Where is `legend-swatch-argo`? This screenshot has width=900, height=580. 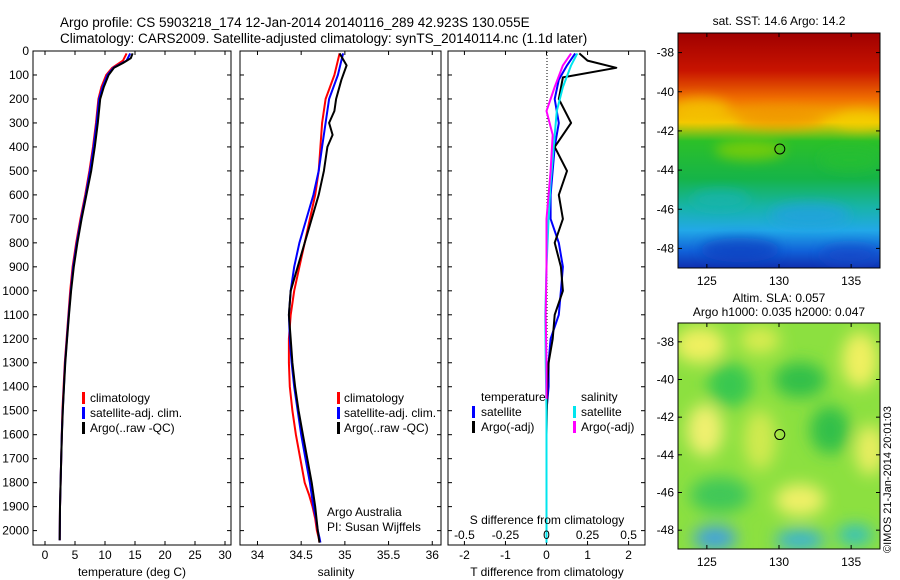
legend-swatch-argo is located at coordinates (338, 428).